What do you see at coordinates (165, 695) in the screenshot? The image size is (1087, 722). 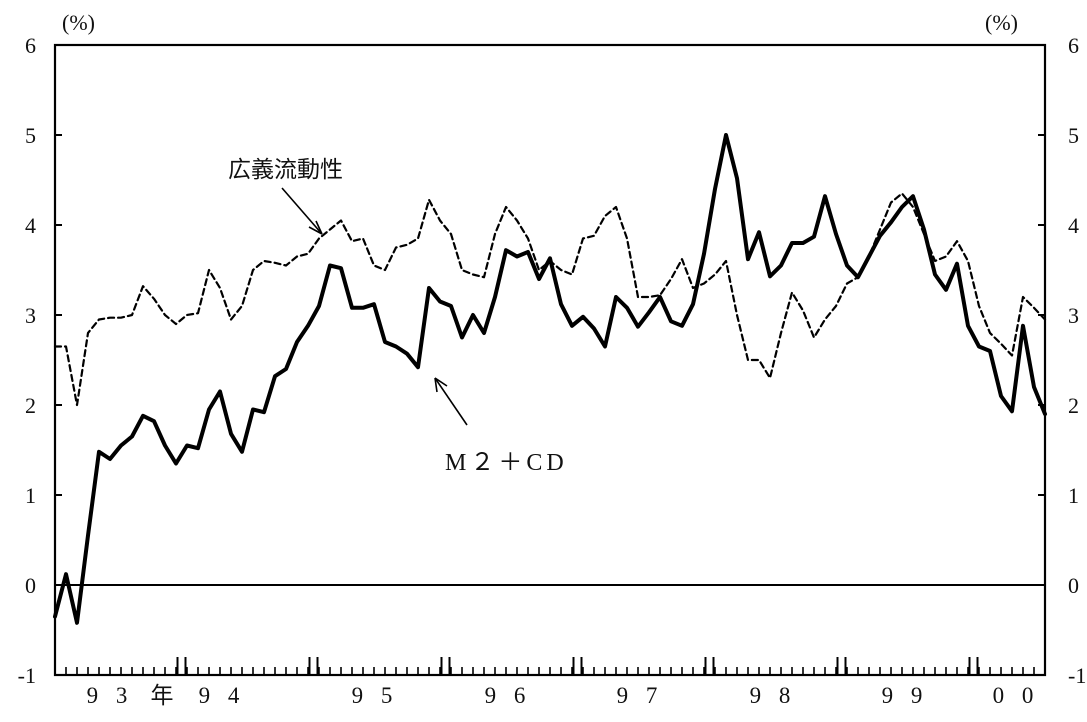 I see `x-year-label: 年` at bounding box center [165, 695].